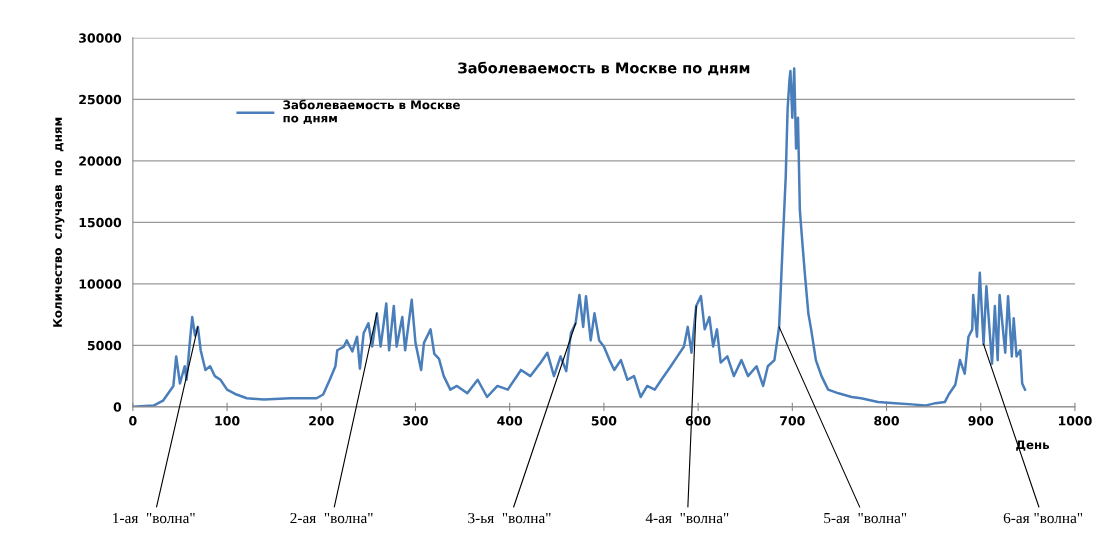 This screenshot has height=541, width=1098. Describe the element at coordinates (981, 421) in the screenshot. I see `x-tick-label: 900` at that location.